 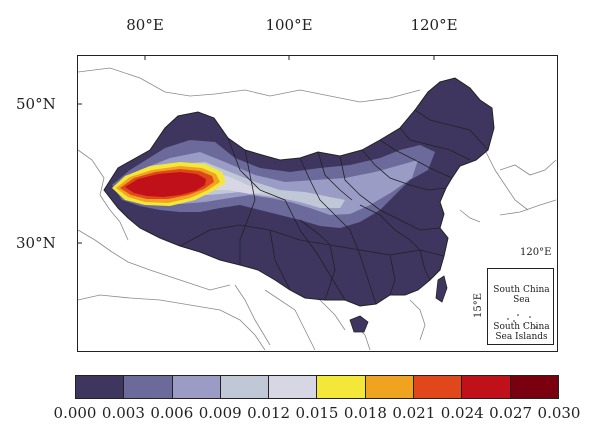 What do you see at coordinates (36, 104) in the screenshot?
I see `lat-tick-50n: 50°N` at bounding box center [36, 104].